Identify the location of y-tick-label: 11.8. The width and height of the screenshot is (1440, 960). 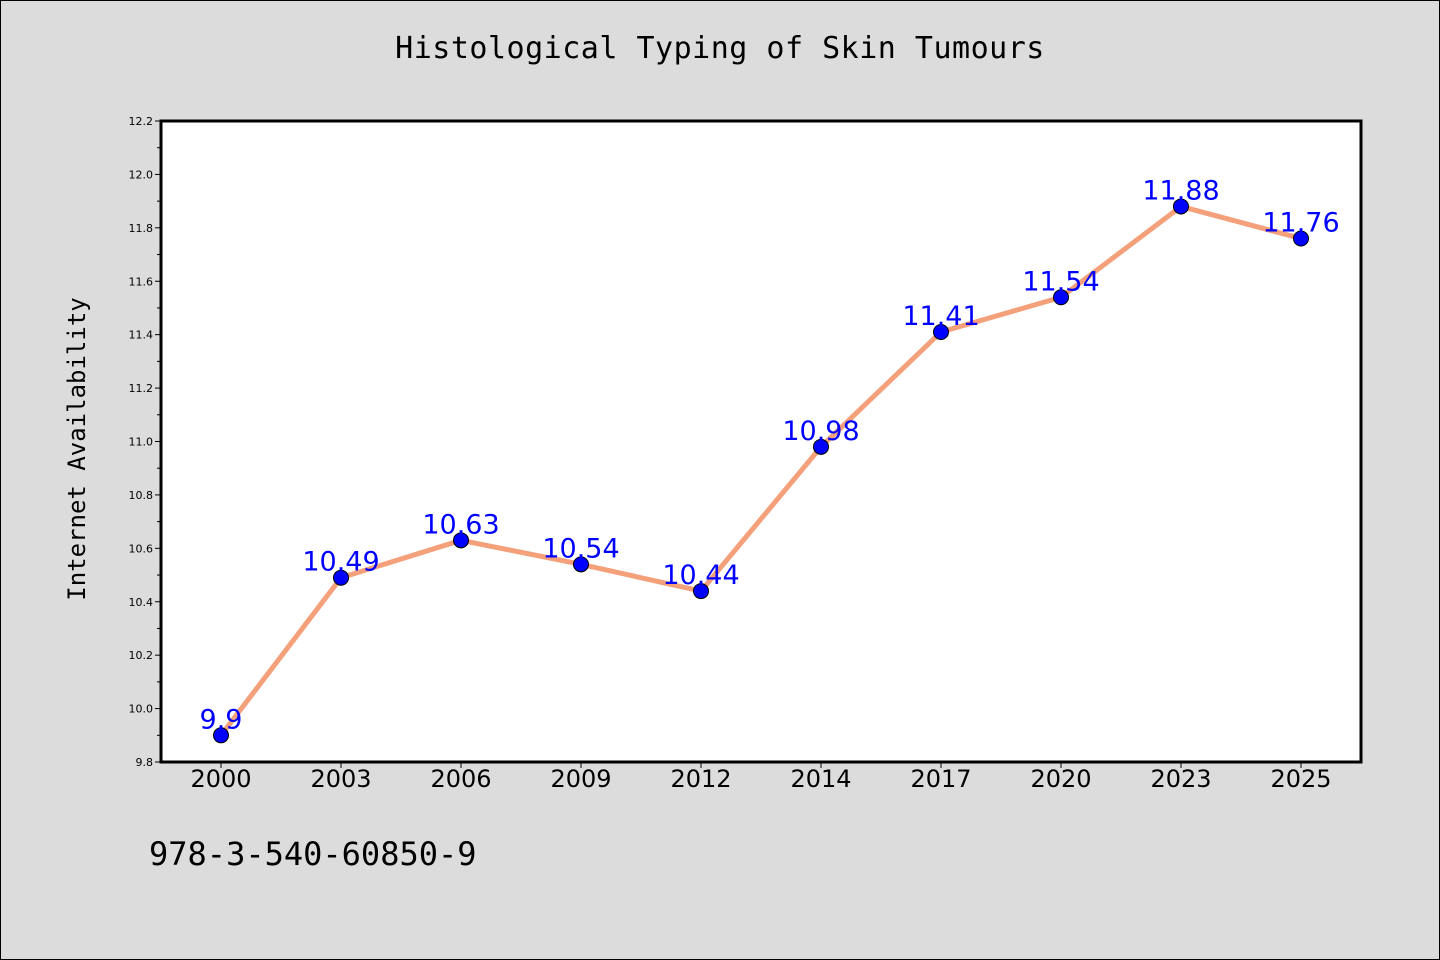
(141, 228).